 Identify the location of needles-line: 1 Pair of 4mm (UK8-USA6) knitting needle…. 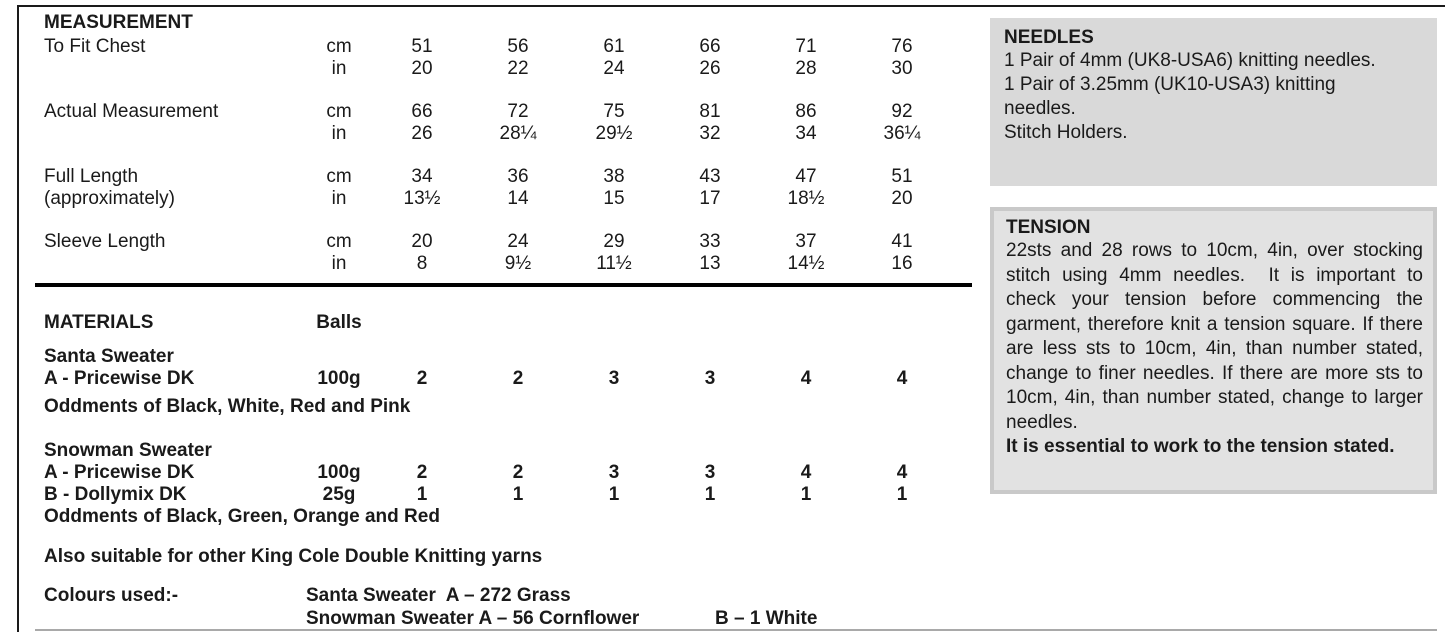
(1190, 60).